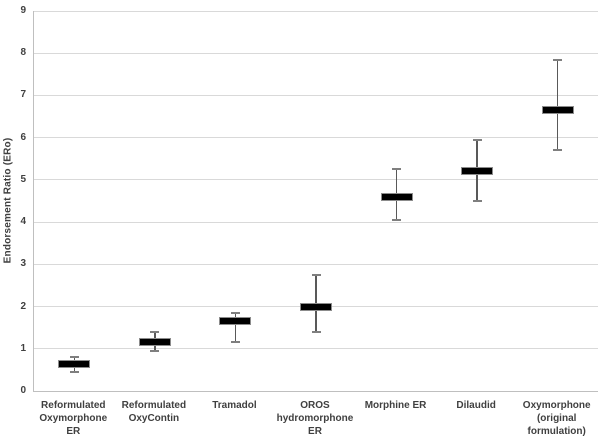 Image resolution: width=600 pixels, height=442 pixels. What do you see at coordinates (23, 179) in the screenshot?
I see `y-tick-label: 5` at bounding box center [23, 179].